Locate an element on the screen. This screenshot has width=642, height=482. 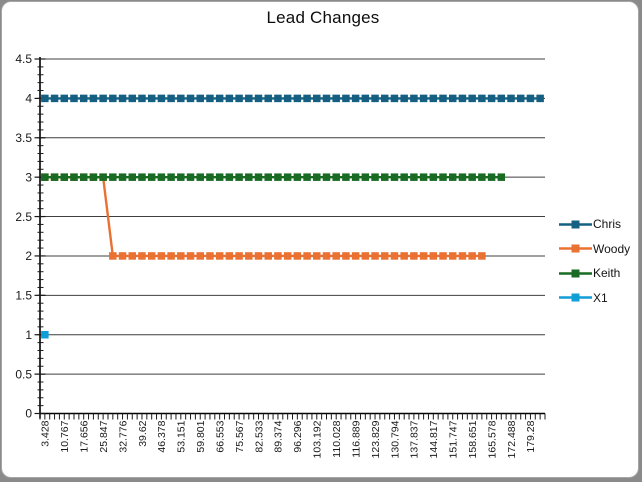
x-tick-label: 103.192 is located at coordinates (318, 439).